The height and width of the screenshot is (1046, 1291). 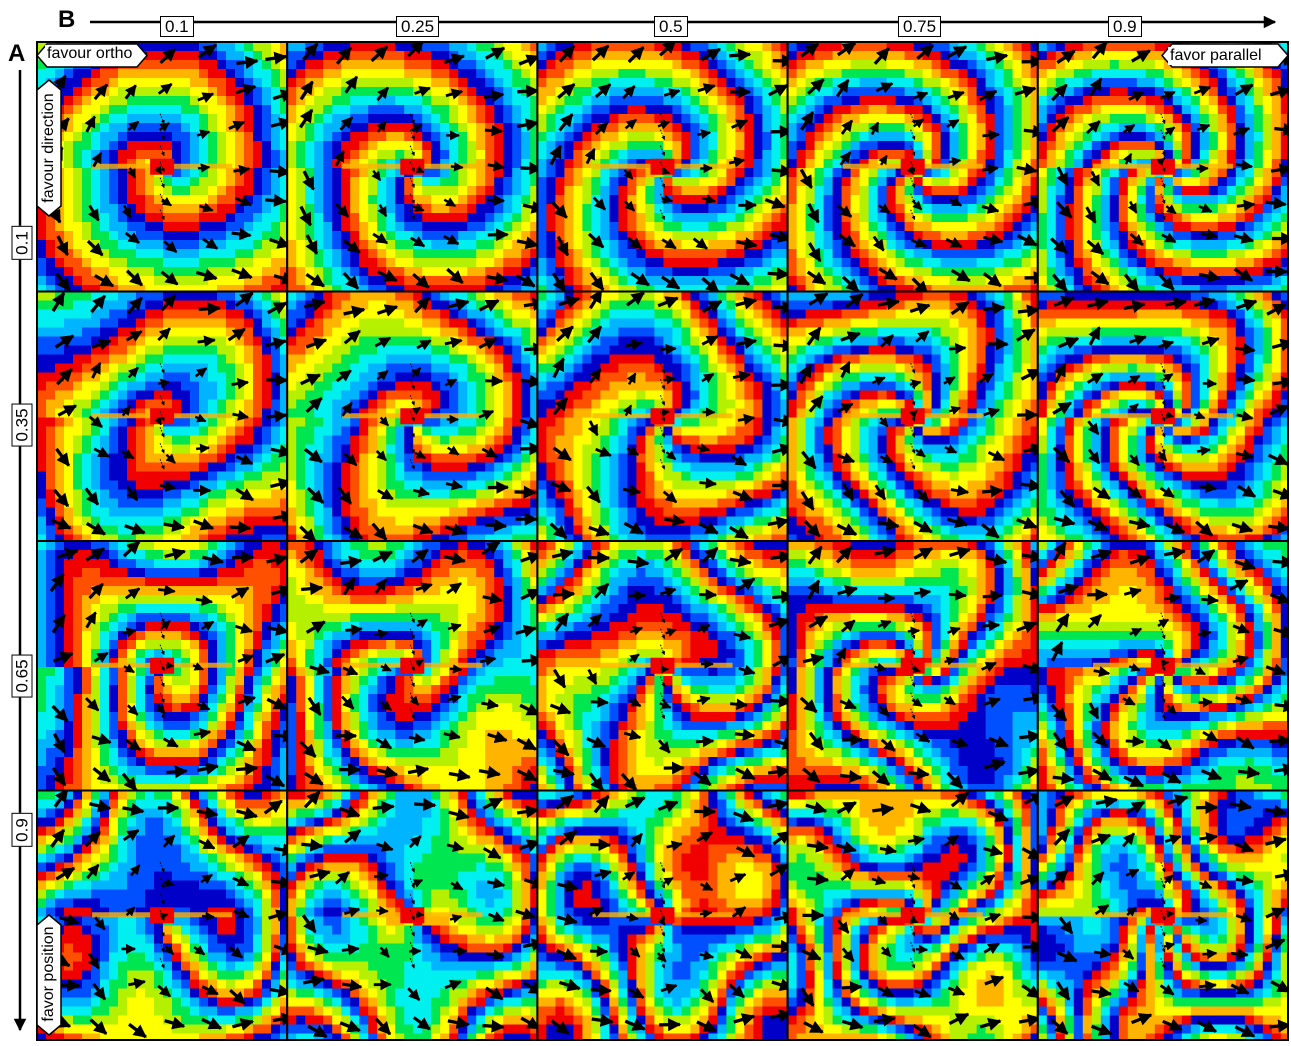 What do you see at coordinates (49, 147) in the screenshot?
I see `hint-favour-direction: favour direction` at bounding box center [49, 147].